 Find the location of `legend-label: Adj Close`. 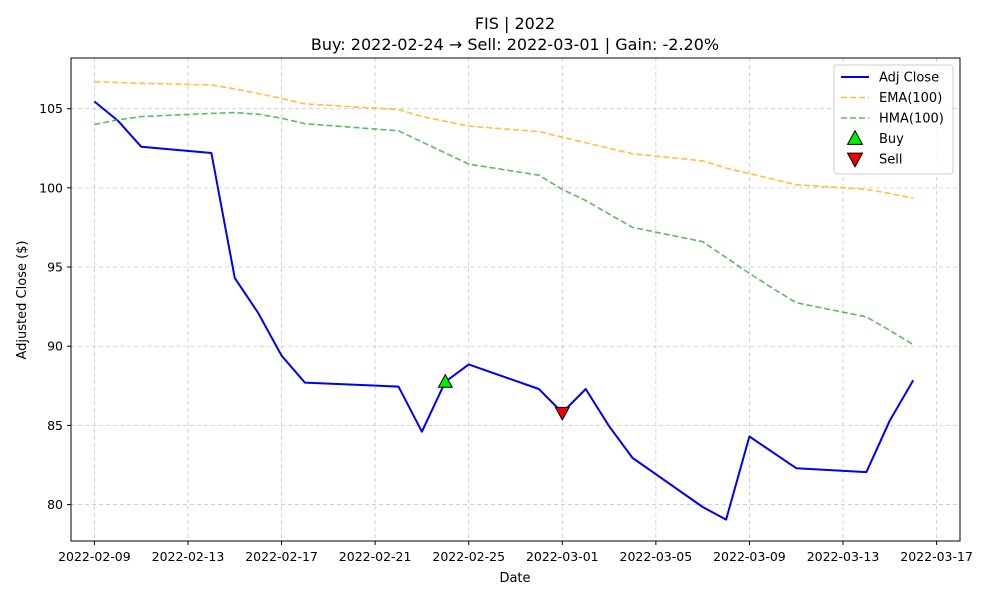

legend-label: Adj Close is located at coordinates (909, 78).